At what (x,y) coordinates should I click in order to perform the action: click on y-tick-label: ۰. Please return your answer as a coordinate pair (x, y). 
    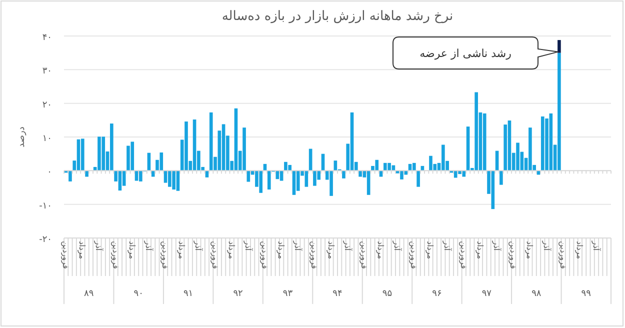
    Looking at the image, I should click on (49, 173).